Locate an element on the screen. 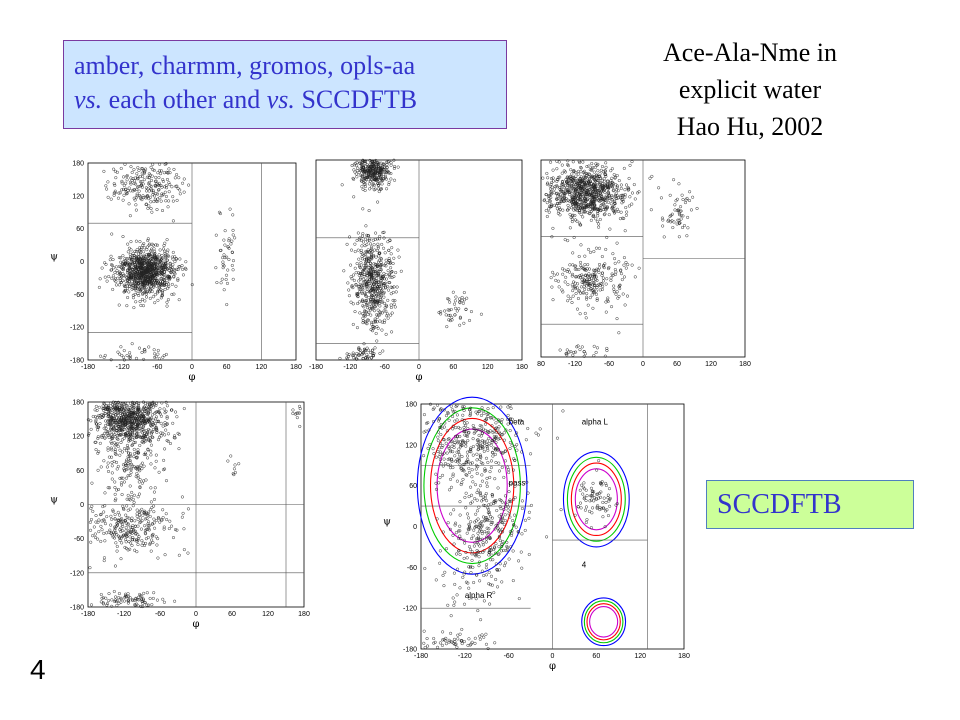 The image size is (960, 720). x-tick-label: 60 is located at coordinates (227, 367).